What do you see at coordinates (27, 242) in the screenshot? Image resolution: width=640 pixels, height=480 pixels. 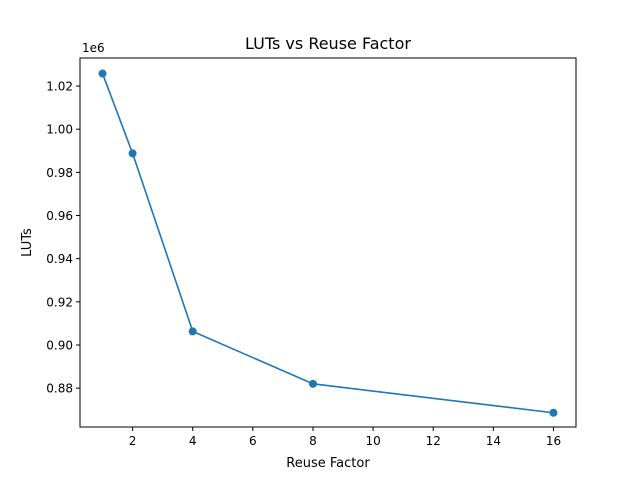 I see `y-axis-label: LUTs` at bounding box center [27, 242].